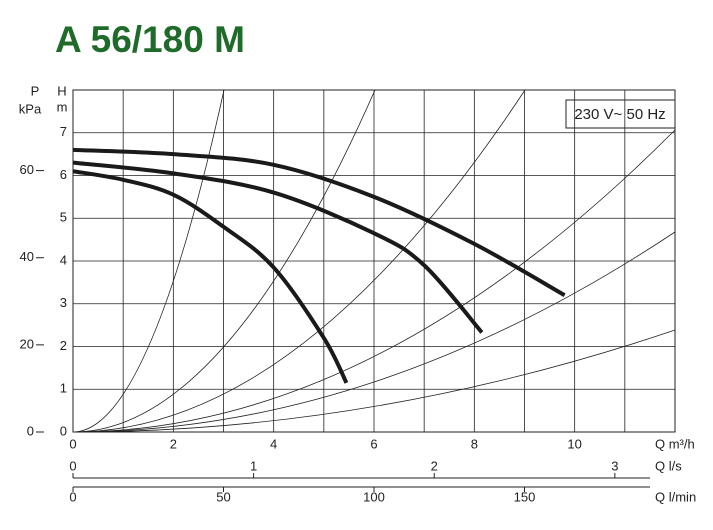 This screenshot has height=530, width=713. I want to click on annotation: 230 V~ 50 Hz, so click(619, 114).